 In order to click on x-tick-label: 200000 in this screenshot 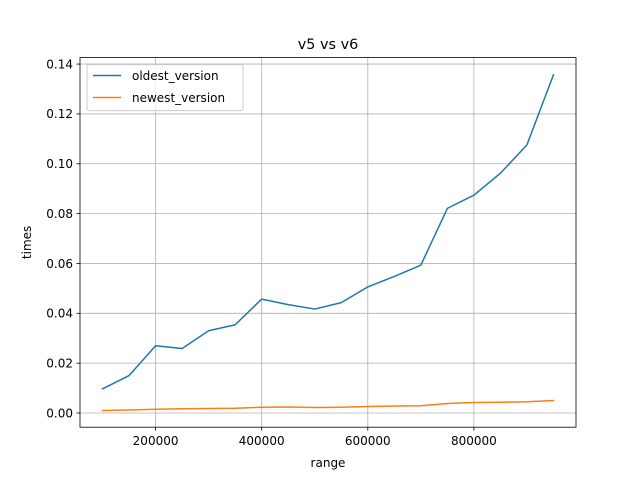, I will do `click(156, 441)`.